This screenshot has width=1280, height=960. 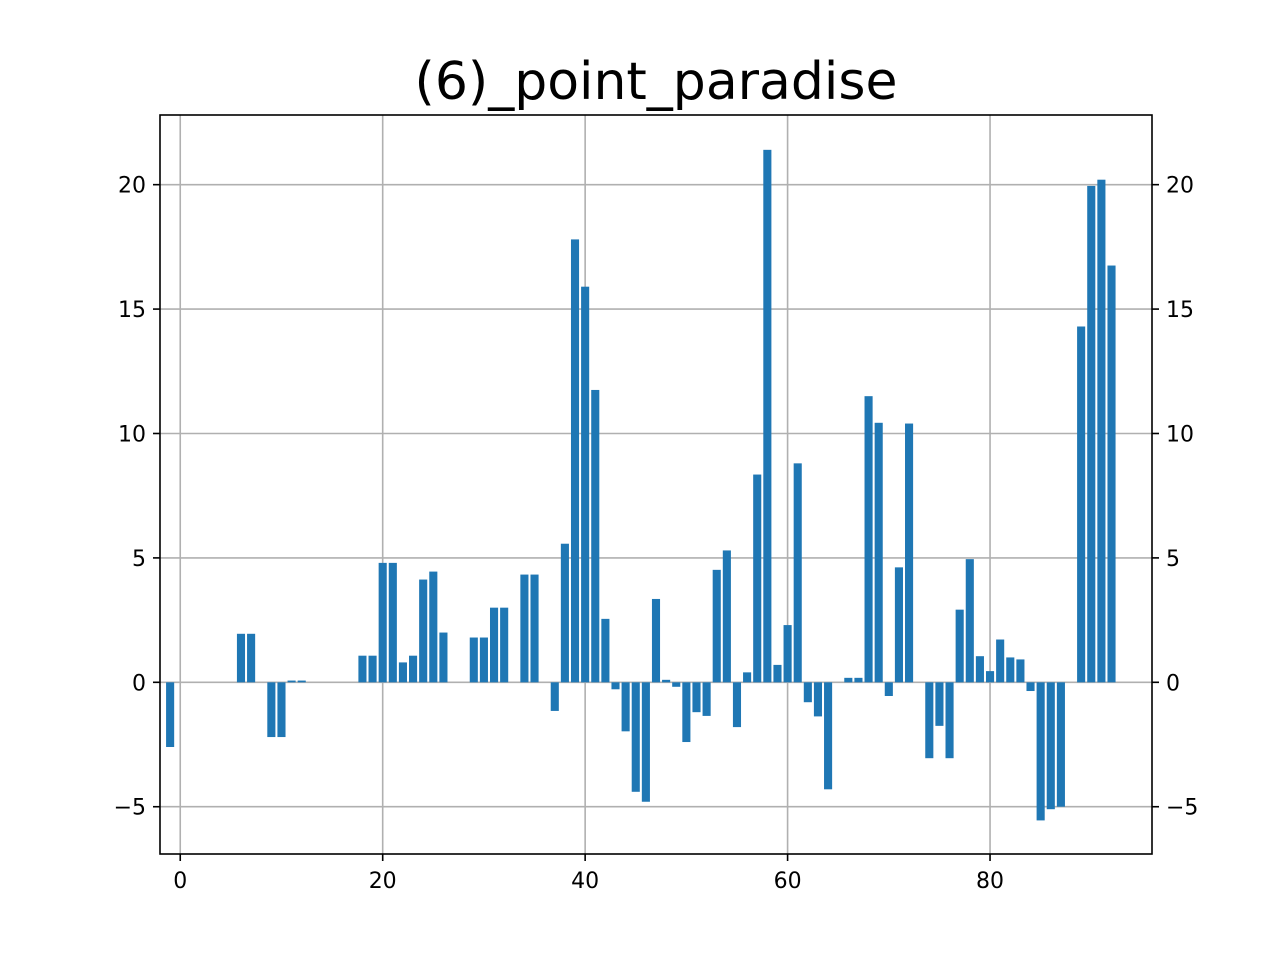 I want to click on y-tick-label-left: −5, so click(x=130, y=808).